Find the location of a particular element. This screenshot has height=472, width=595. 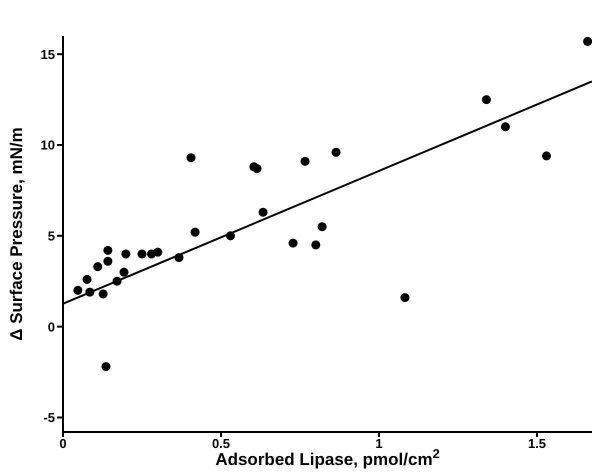

y-tick-label: -5 is located at coordinates (49, 418).